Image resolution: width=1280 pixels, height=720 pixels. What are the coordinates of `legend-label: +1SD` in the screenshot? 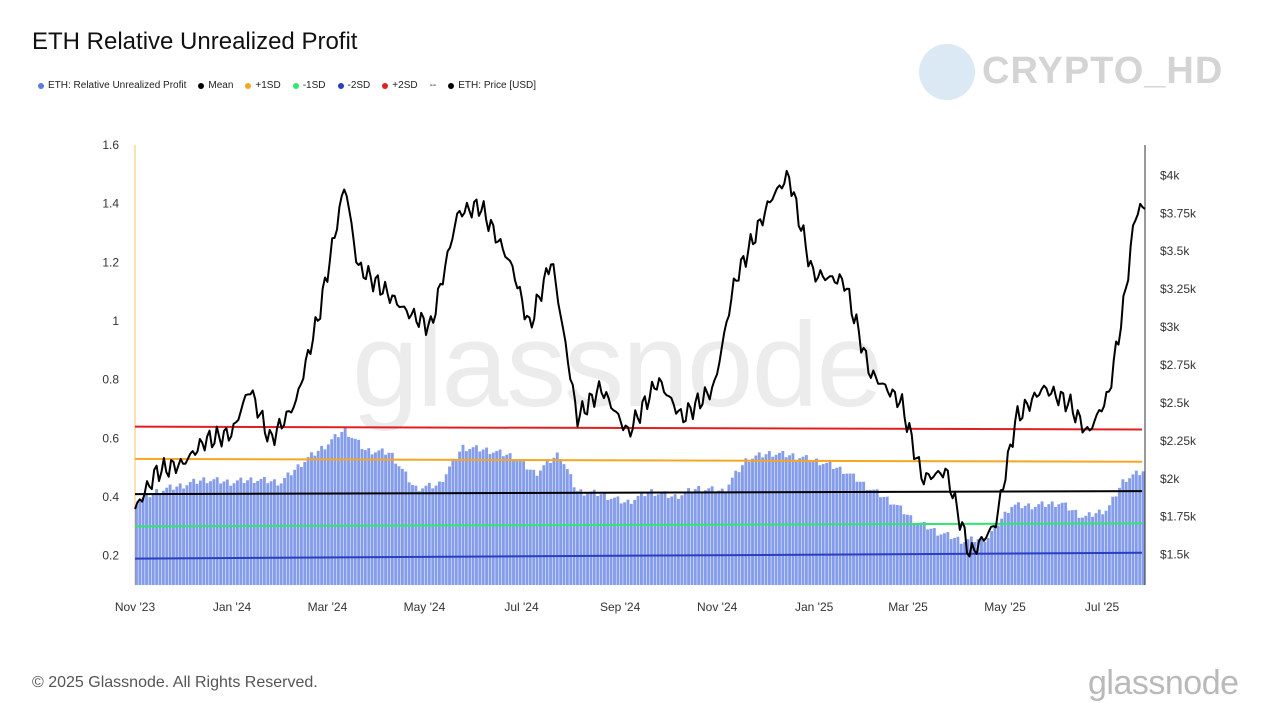 It's located at (268, 85).